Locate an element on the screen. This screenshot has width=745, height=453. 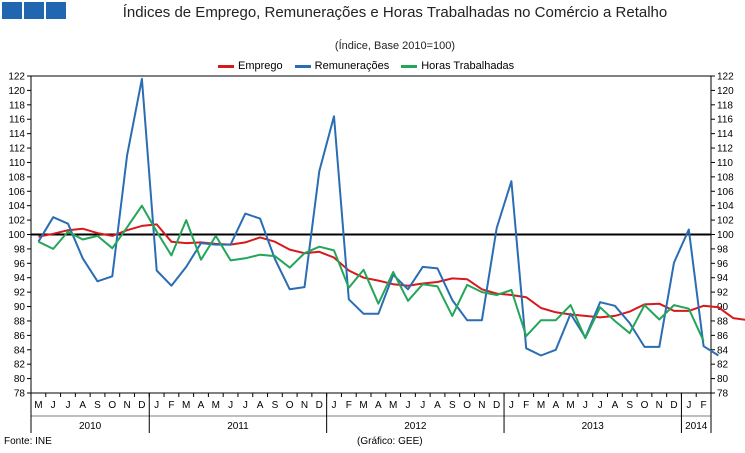
y-tick-label-right: 120 is located at coordinates (725, 91).